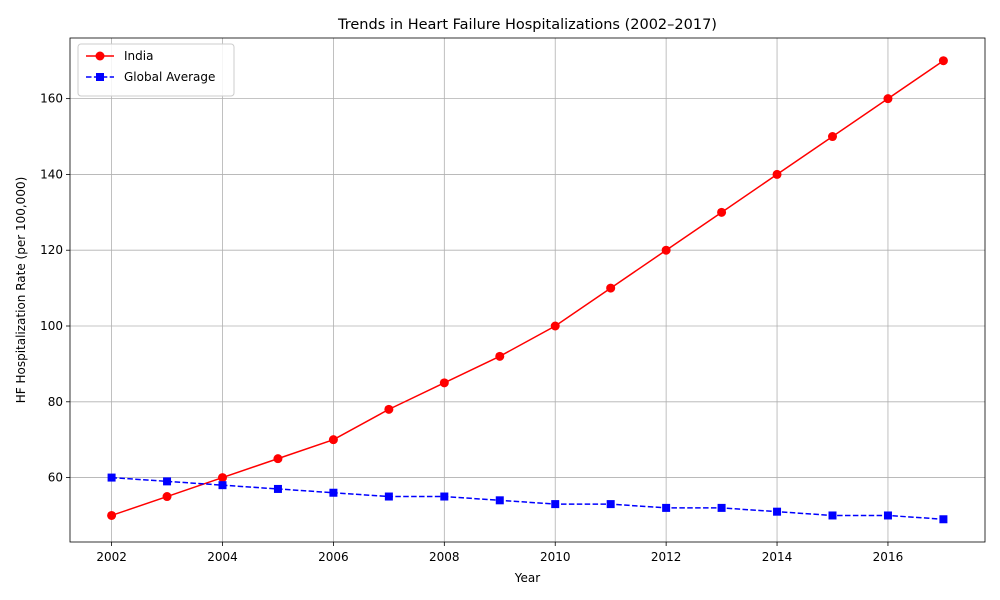  Describe the element at coordinates (333, 557) in the screenshot. I see `x-tick-label: 2006` at that location.